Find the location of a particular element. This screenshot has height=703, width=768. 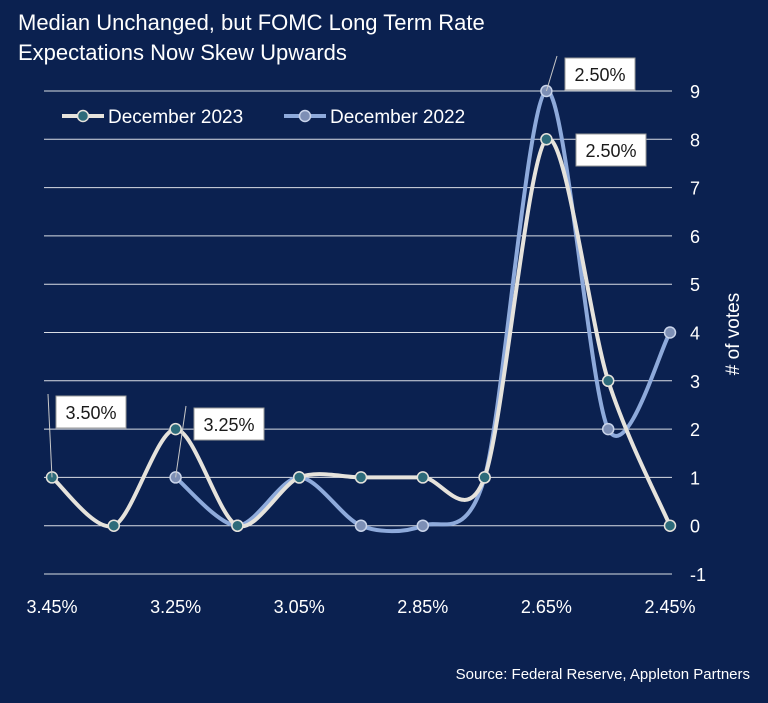

data-label: 3.25% is located at coordinates (228, 425).